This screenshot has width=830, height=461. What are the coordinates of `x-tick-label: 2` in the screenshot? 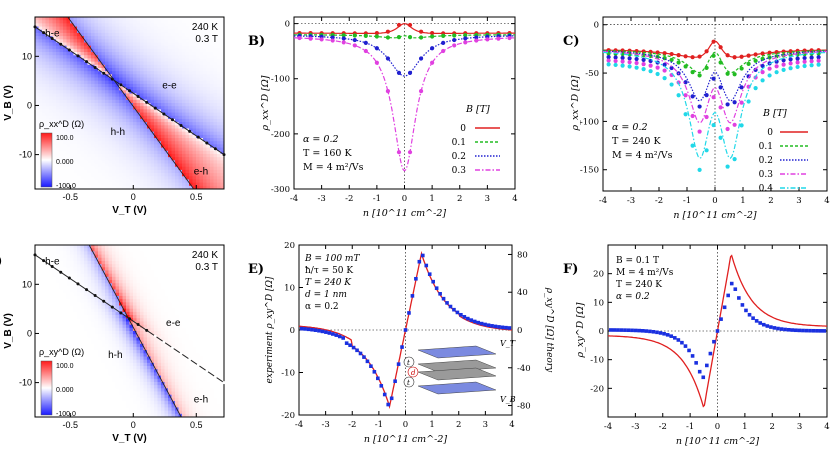 It's located at (770, 201).